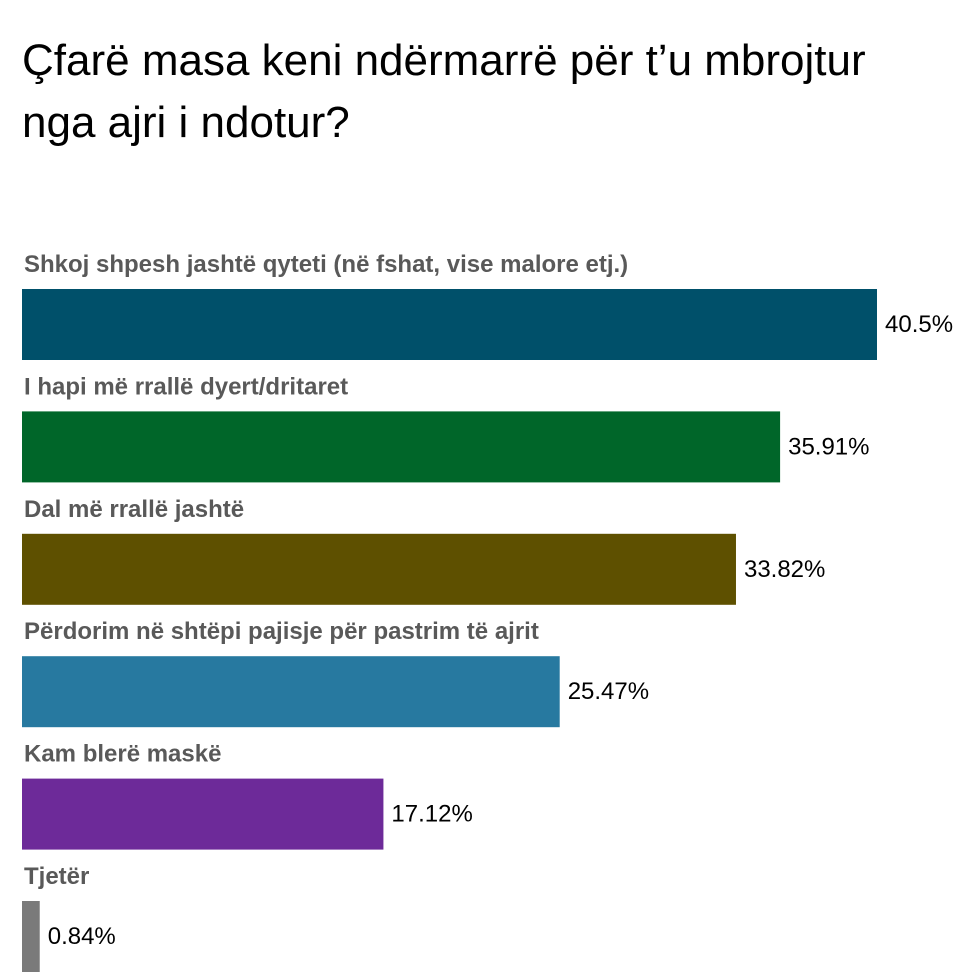 The width and height of the screenshot is (980, 976). What do you see at coordinates (56, 876) in the screenshot?
I see `category-label: Tjetër` at bounding box center [56, 876].